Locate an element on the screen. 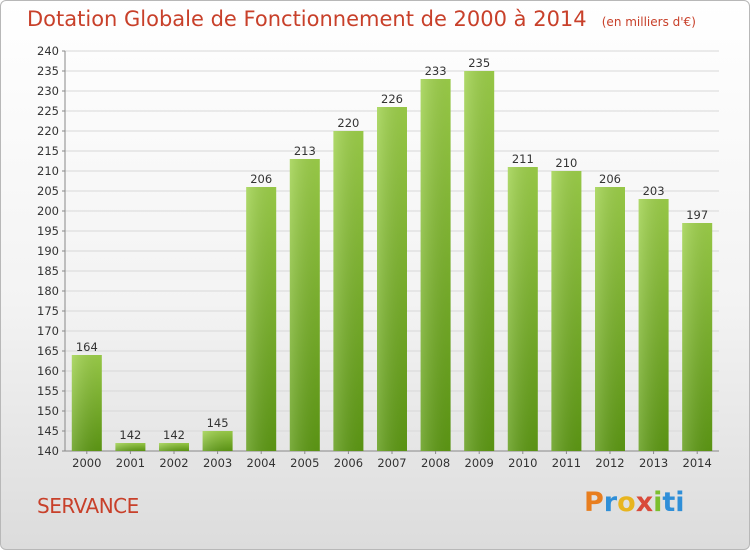  proxiti-logo: Proxiti is located at coordinates (634, 502).